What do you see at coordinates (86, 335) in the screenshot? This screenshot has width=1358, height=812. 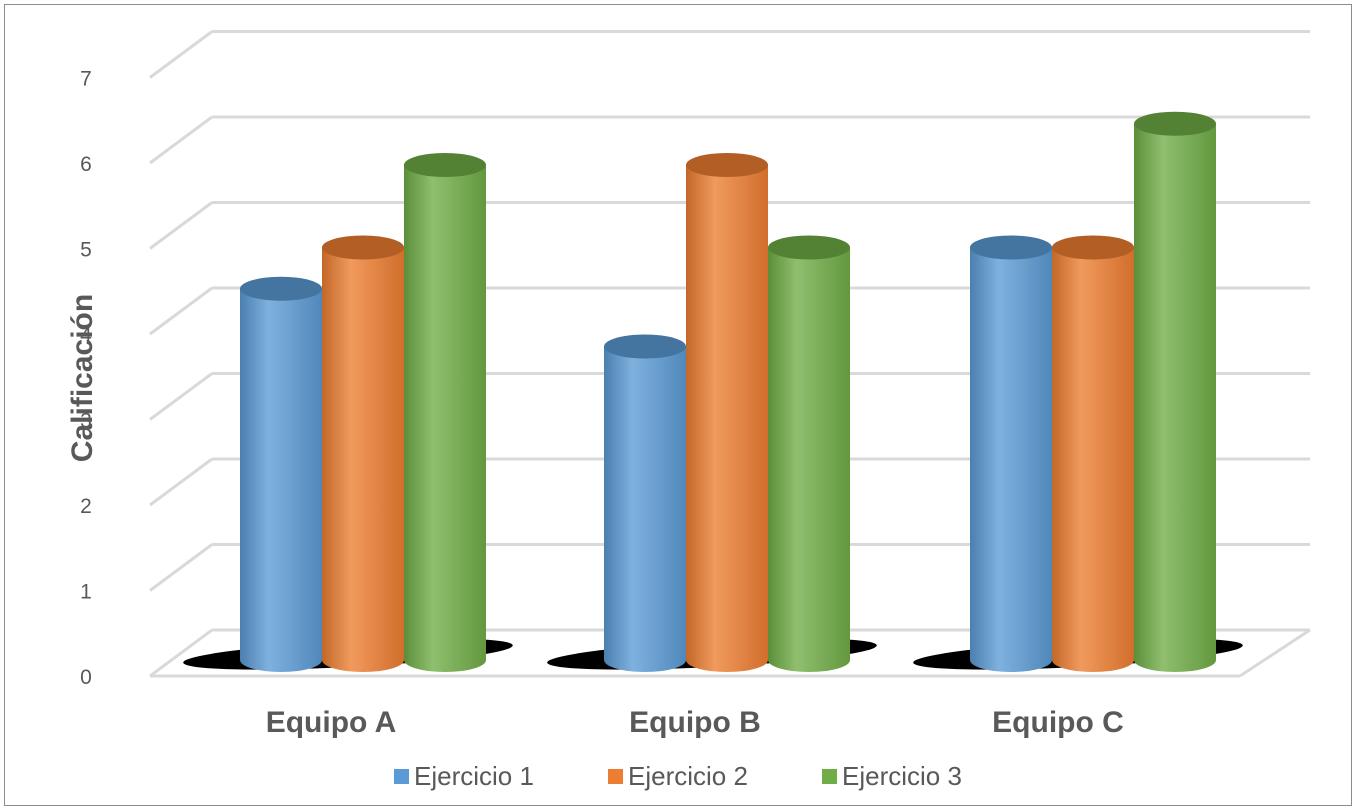 I see `y-tick-label: 4` at bounding box center [86, 335].